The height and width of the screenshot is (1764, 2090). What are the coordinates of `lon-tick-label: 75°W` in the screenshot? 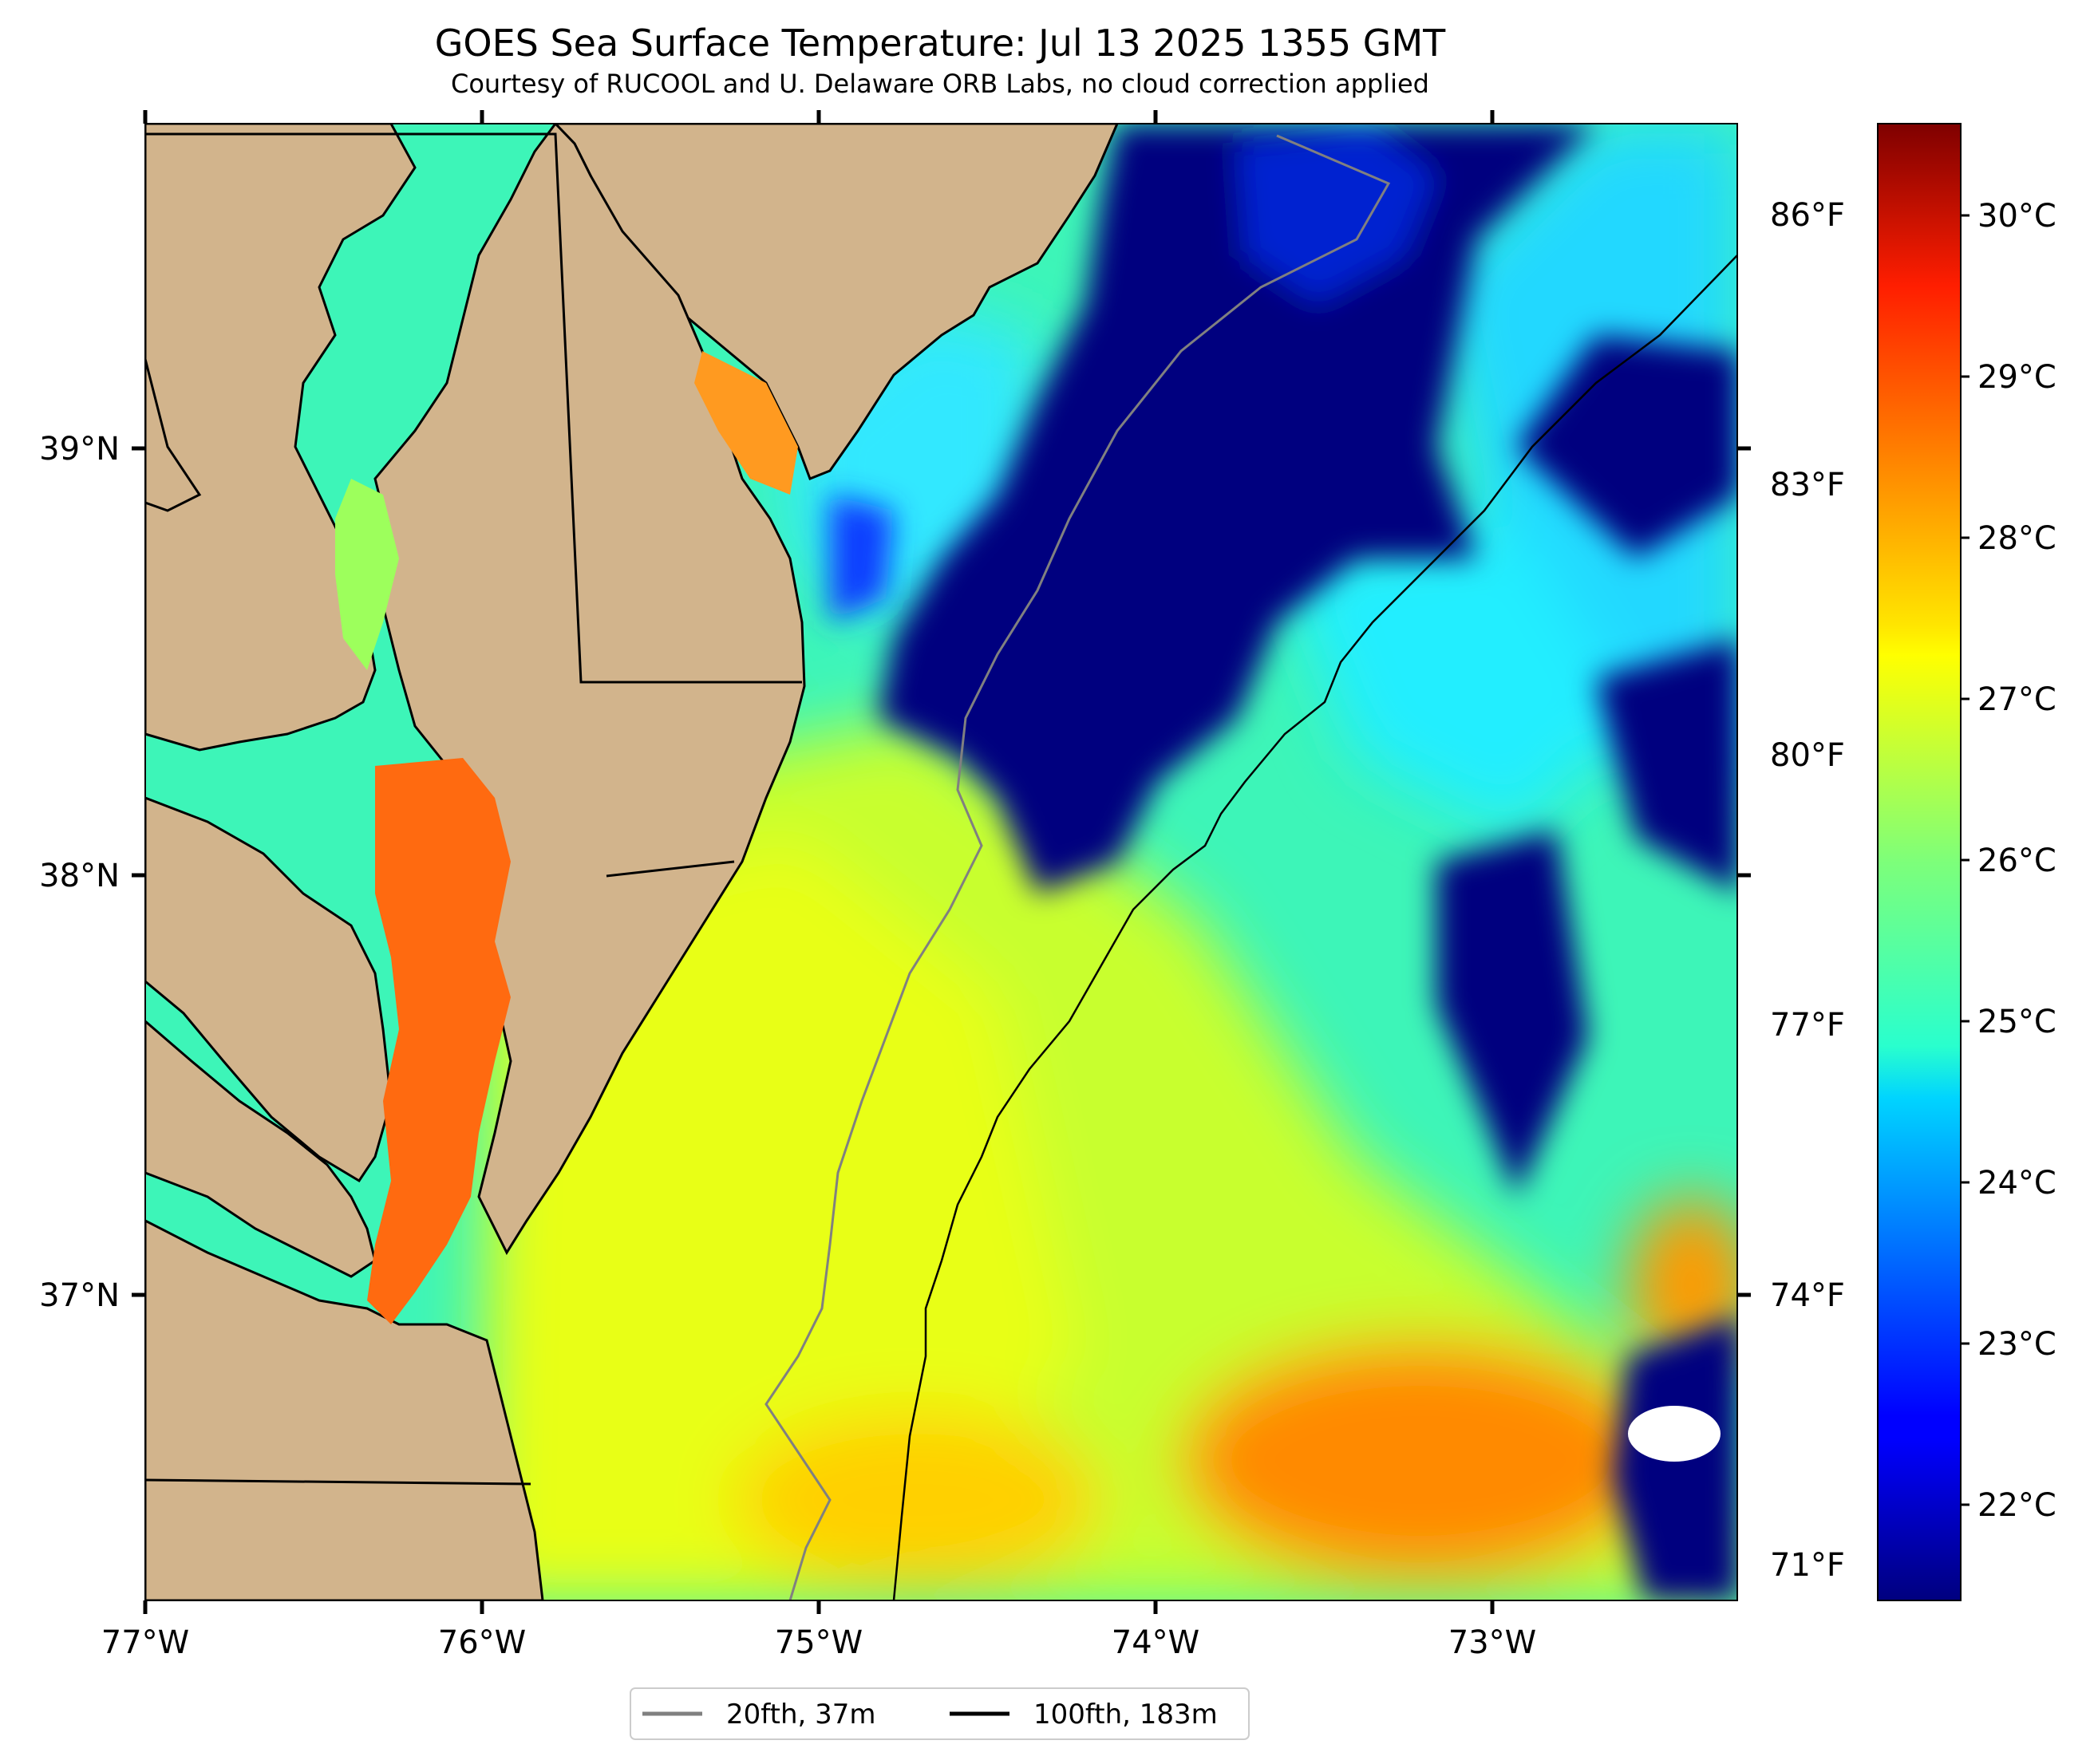 It's located at (819, 1642).